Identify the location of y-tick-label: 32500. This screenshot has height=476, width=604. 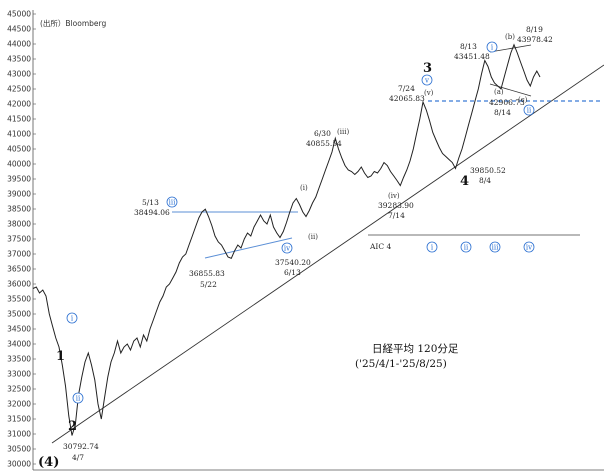
(19, 389).